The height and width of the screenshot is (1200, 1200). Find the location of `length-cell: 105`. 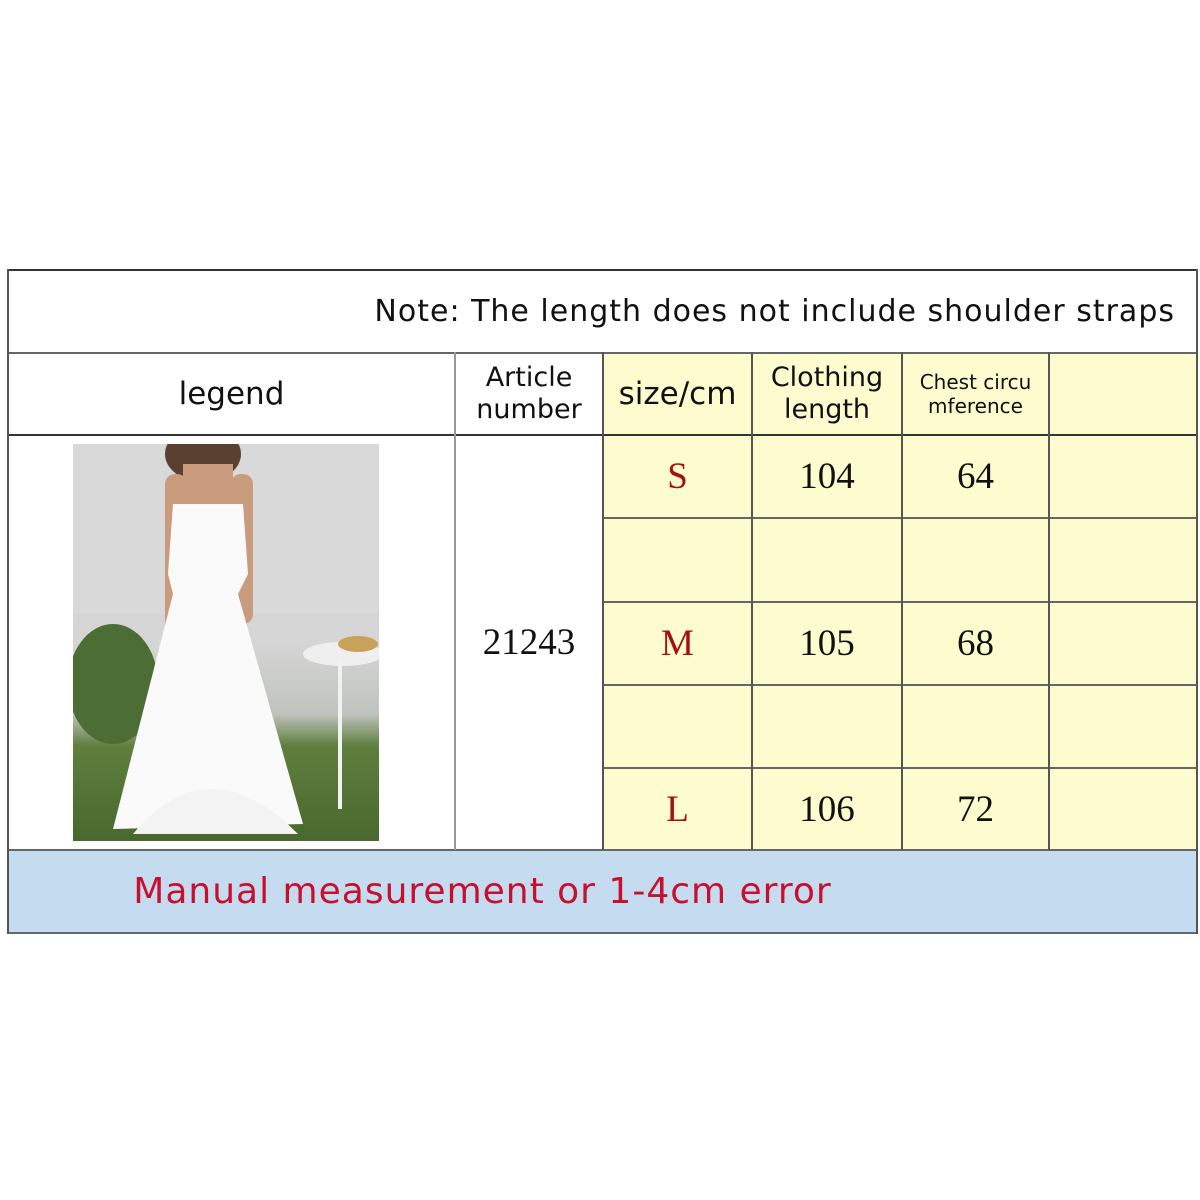

length-cell: 105 is located at coordinates (827, 643).